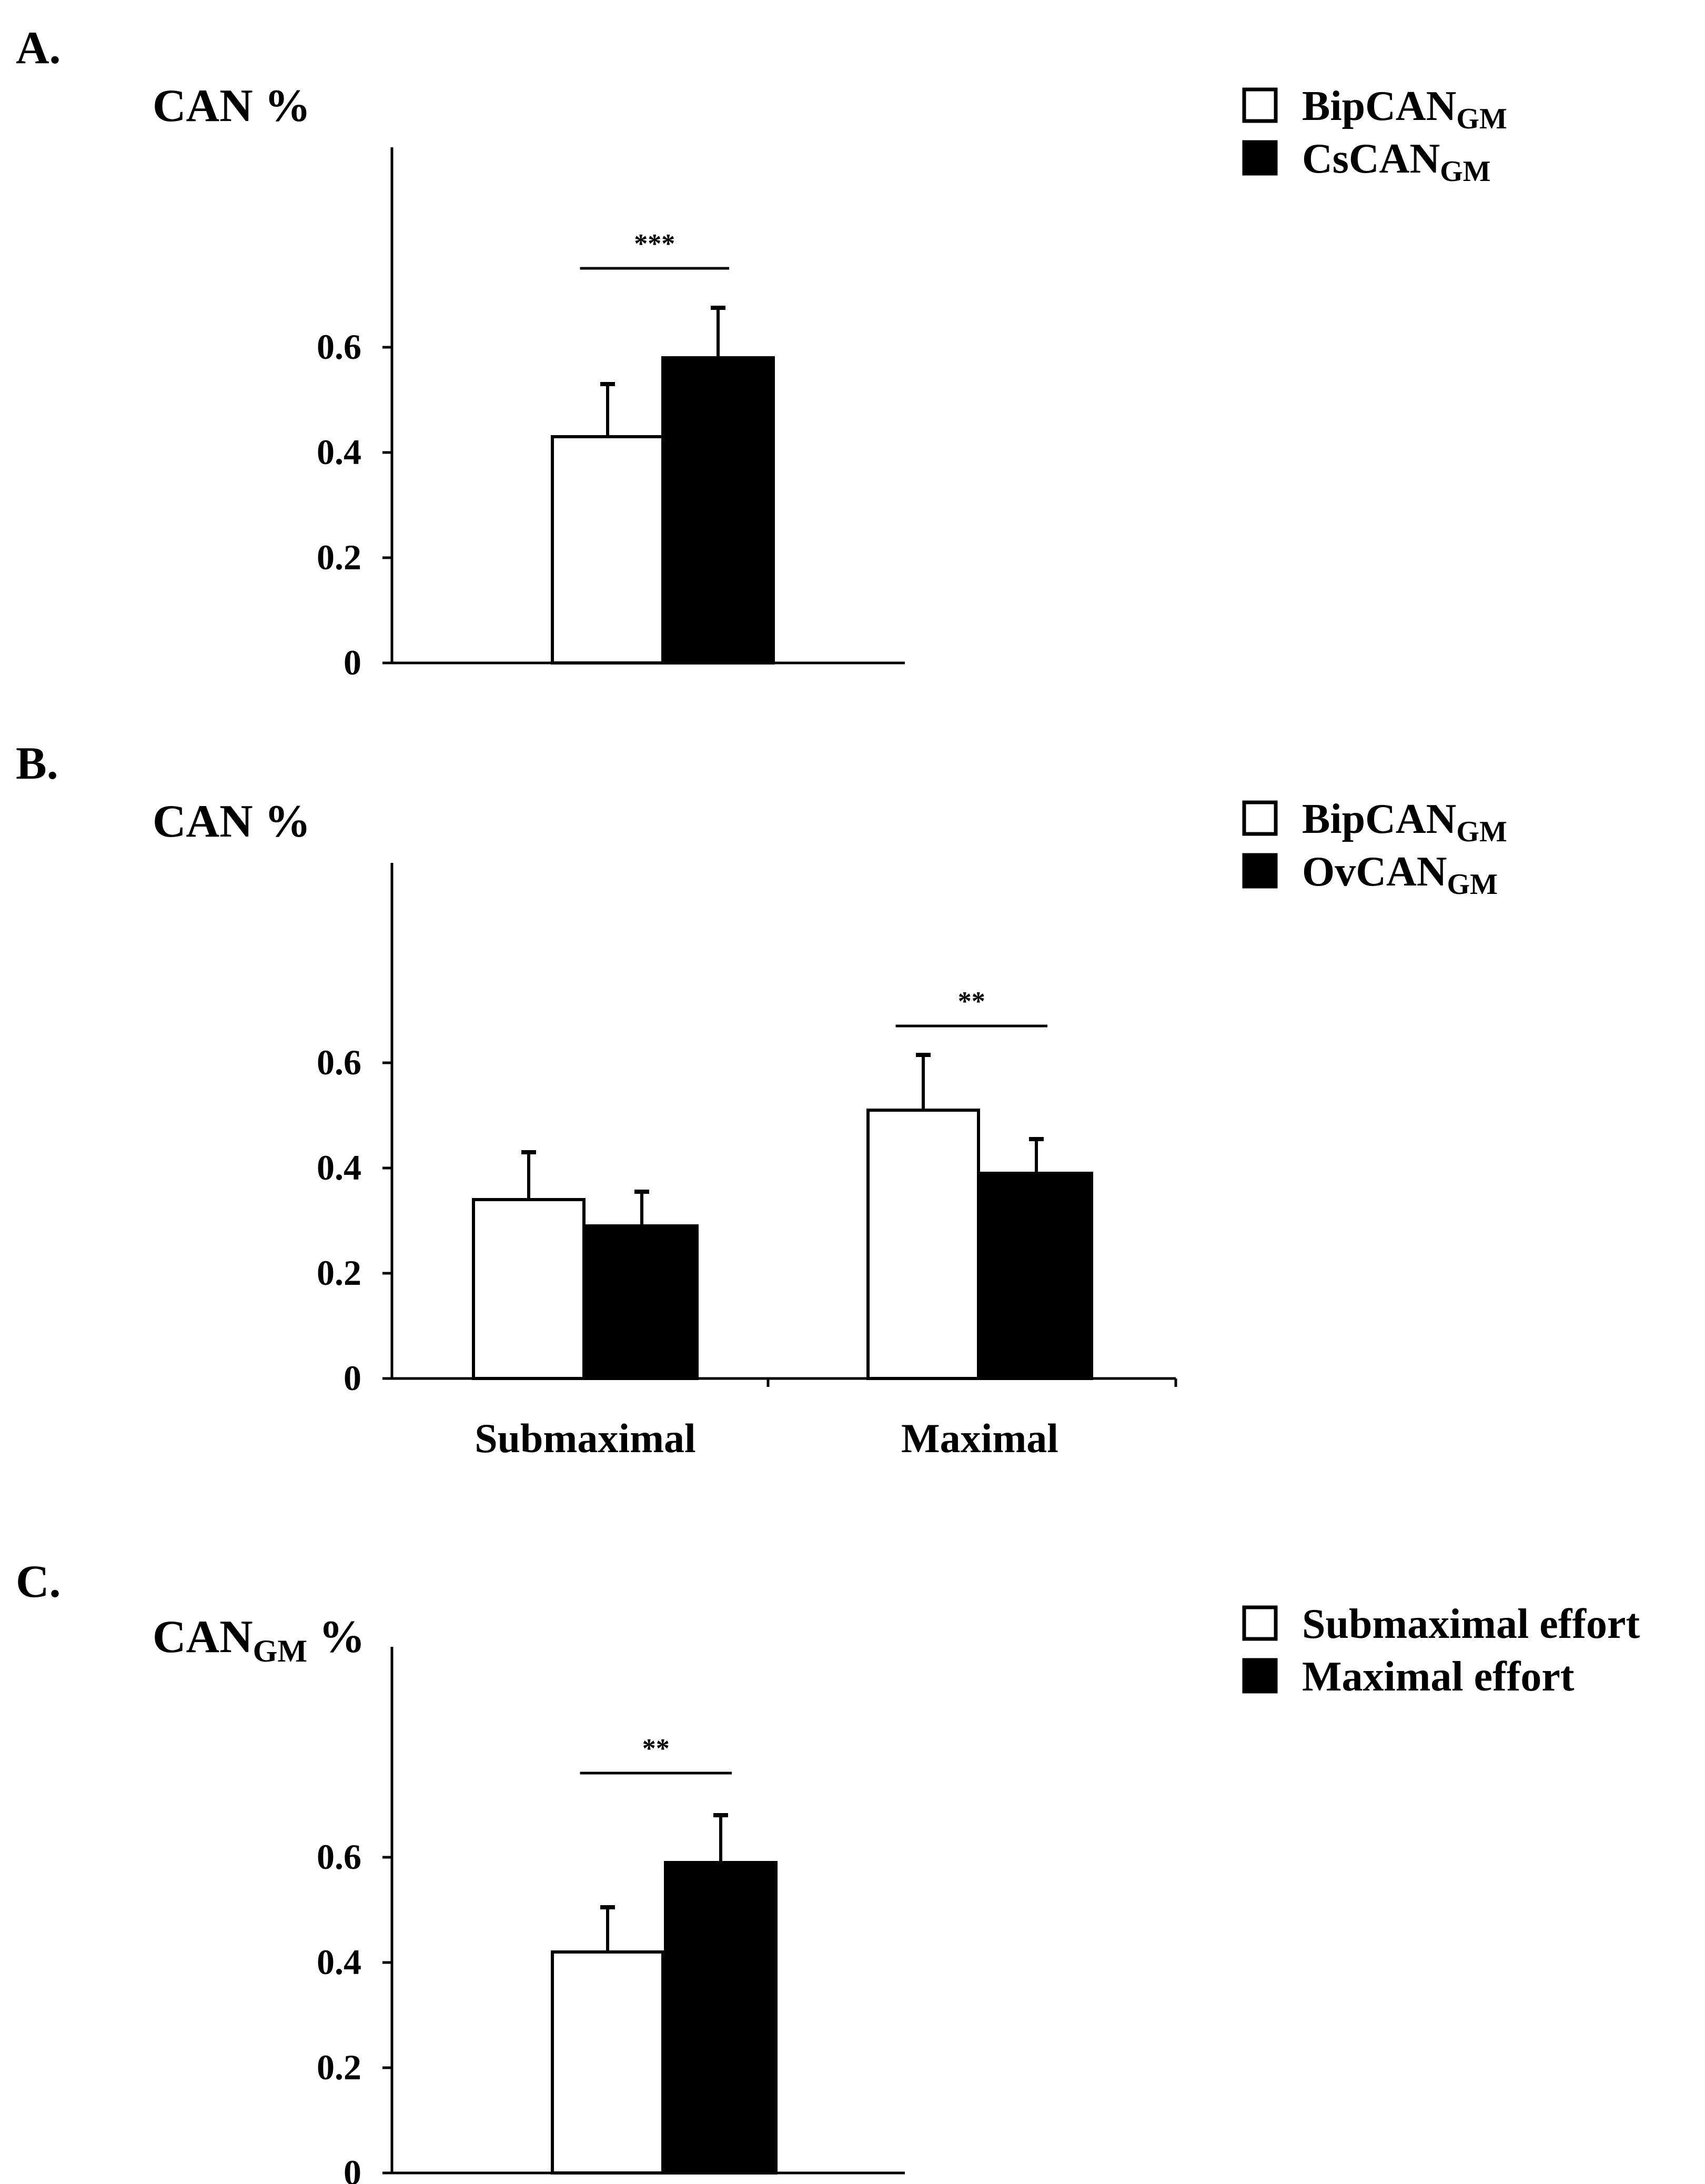  Describe the element at coordinates (1441, 1650) in the screenshot. I see `legend: Submaximal effort Maximal effort` at that location.